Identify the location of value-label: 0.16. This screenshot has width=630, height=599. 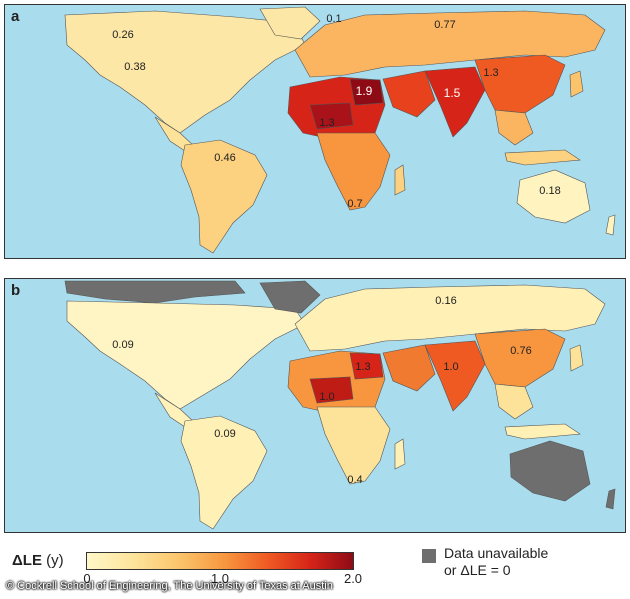
(446, 301).